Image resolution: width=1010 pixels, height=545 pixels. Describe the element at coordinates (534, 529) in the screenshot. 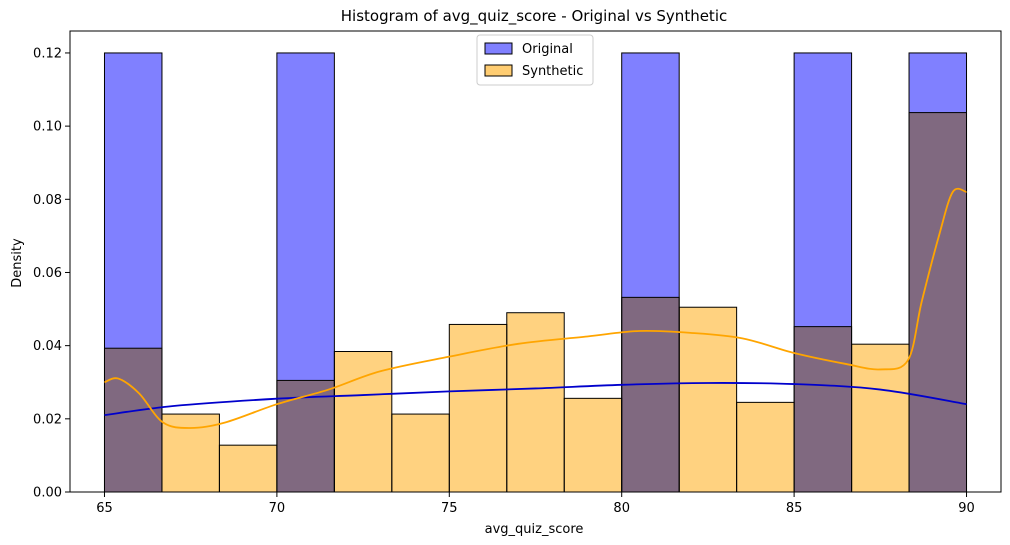

I see `x-axis-label: avg_quiz_score` at that location.